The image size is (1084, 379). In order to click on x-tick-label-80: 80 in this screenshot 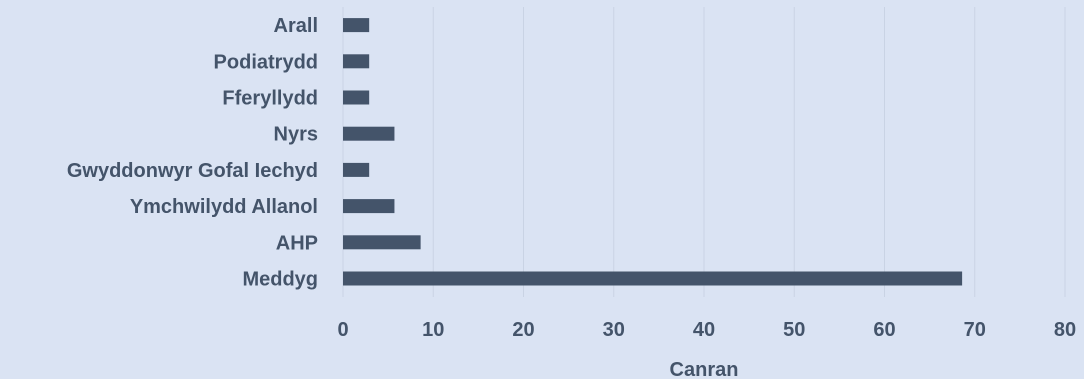, I will do `click(1065, 330)`.